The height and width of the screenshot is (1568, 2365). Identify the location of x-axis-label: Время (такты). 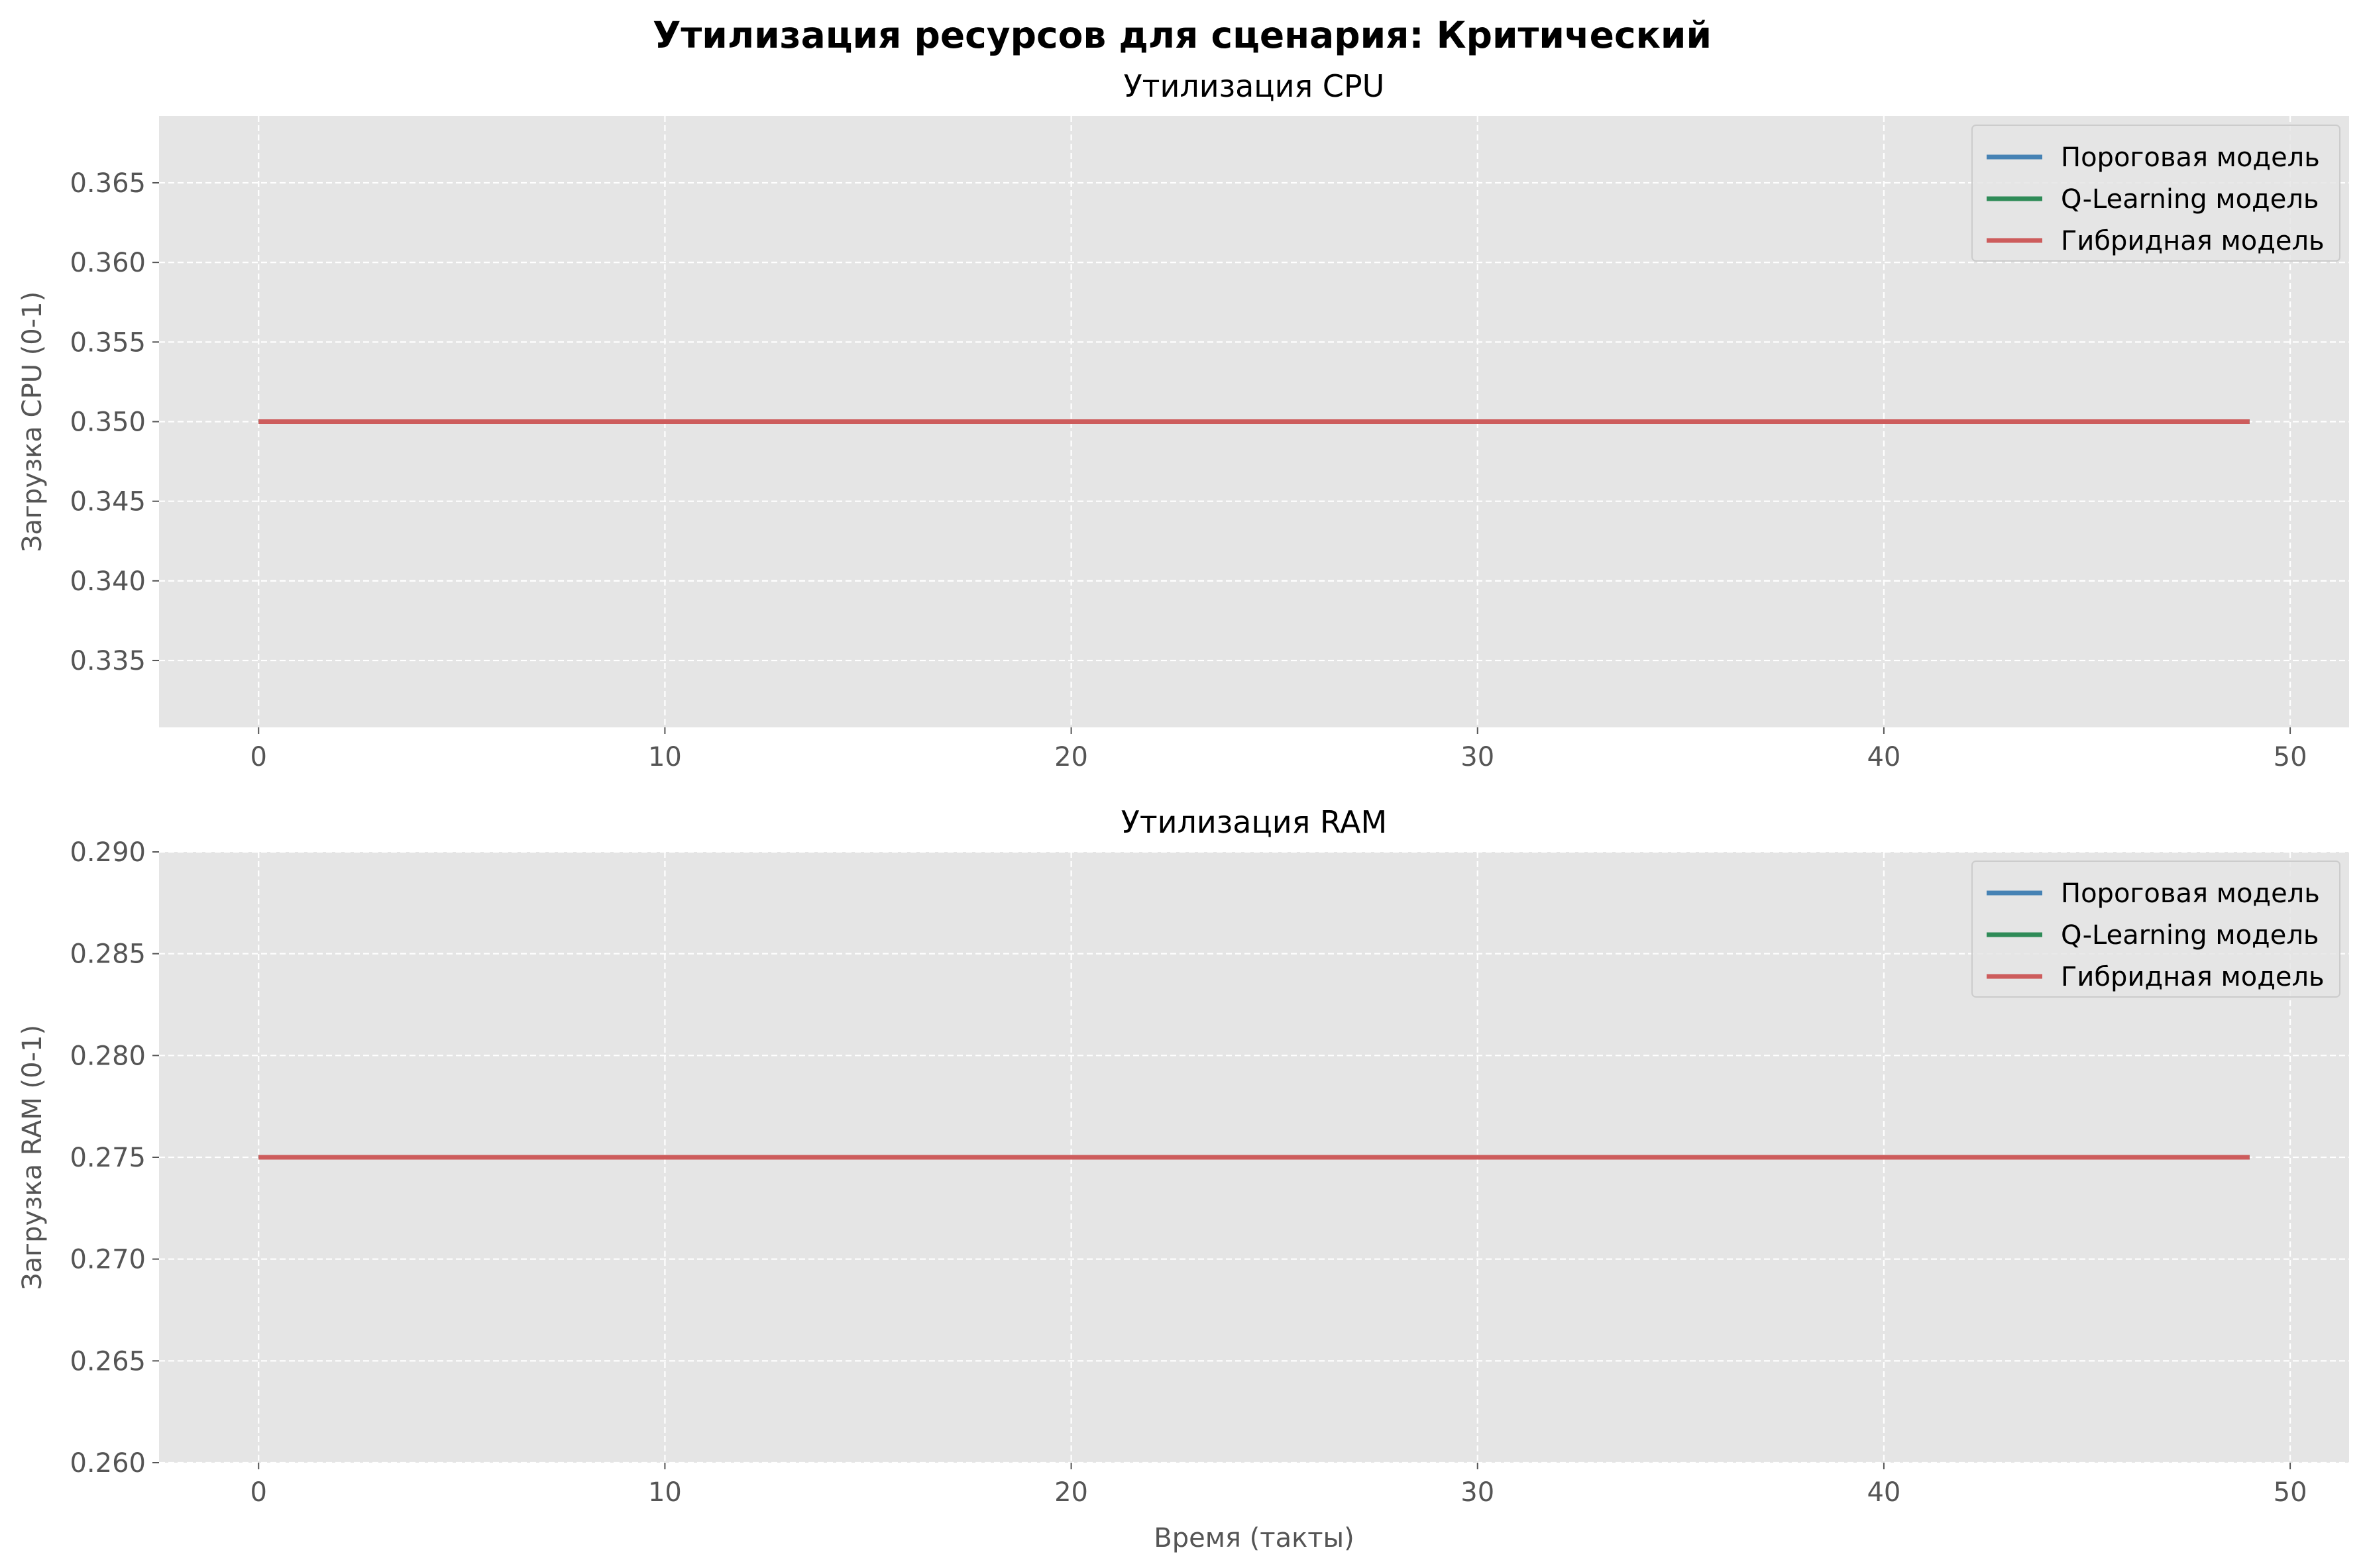
(1254, 1538).